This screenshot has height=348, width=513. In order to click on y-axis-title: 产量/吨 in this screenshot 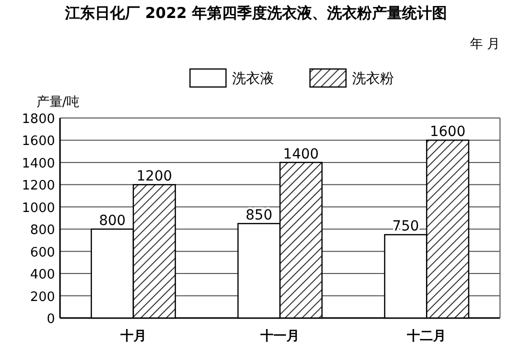, I will do `click(58, 102)`.